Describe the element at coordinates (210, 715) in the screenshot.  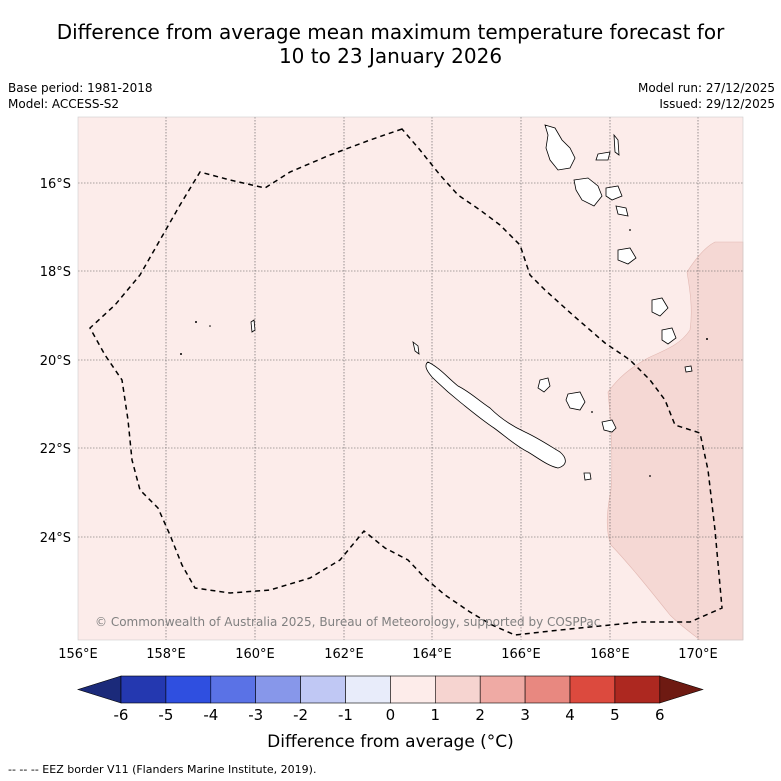
I see `colorbar-tick-label: -4` at that location.